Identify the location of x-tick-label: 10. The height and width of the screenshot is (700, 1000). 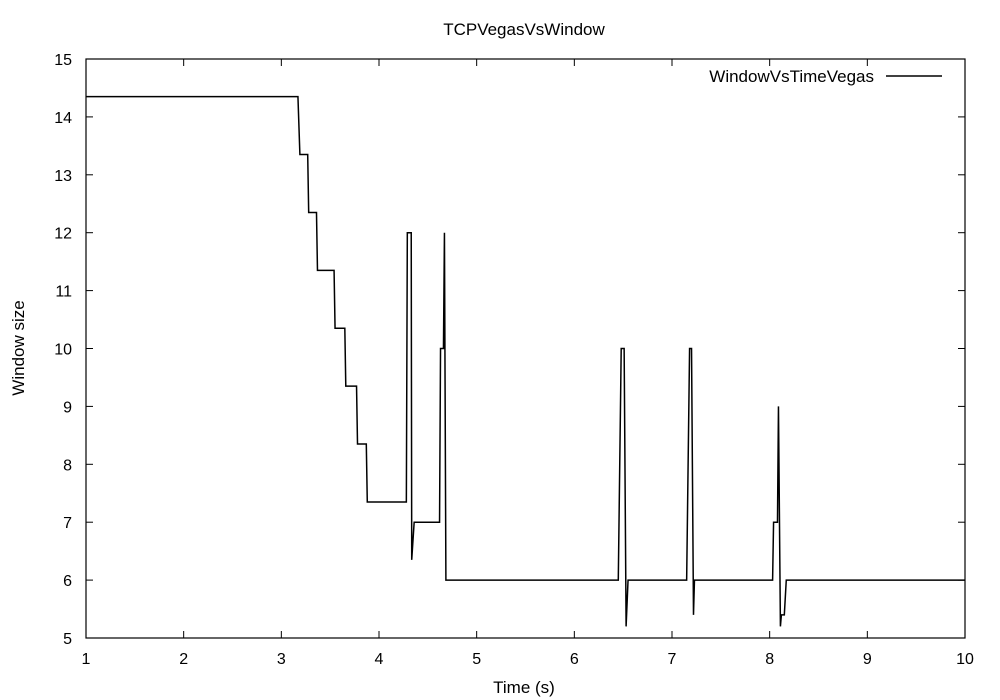
(965, 659).